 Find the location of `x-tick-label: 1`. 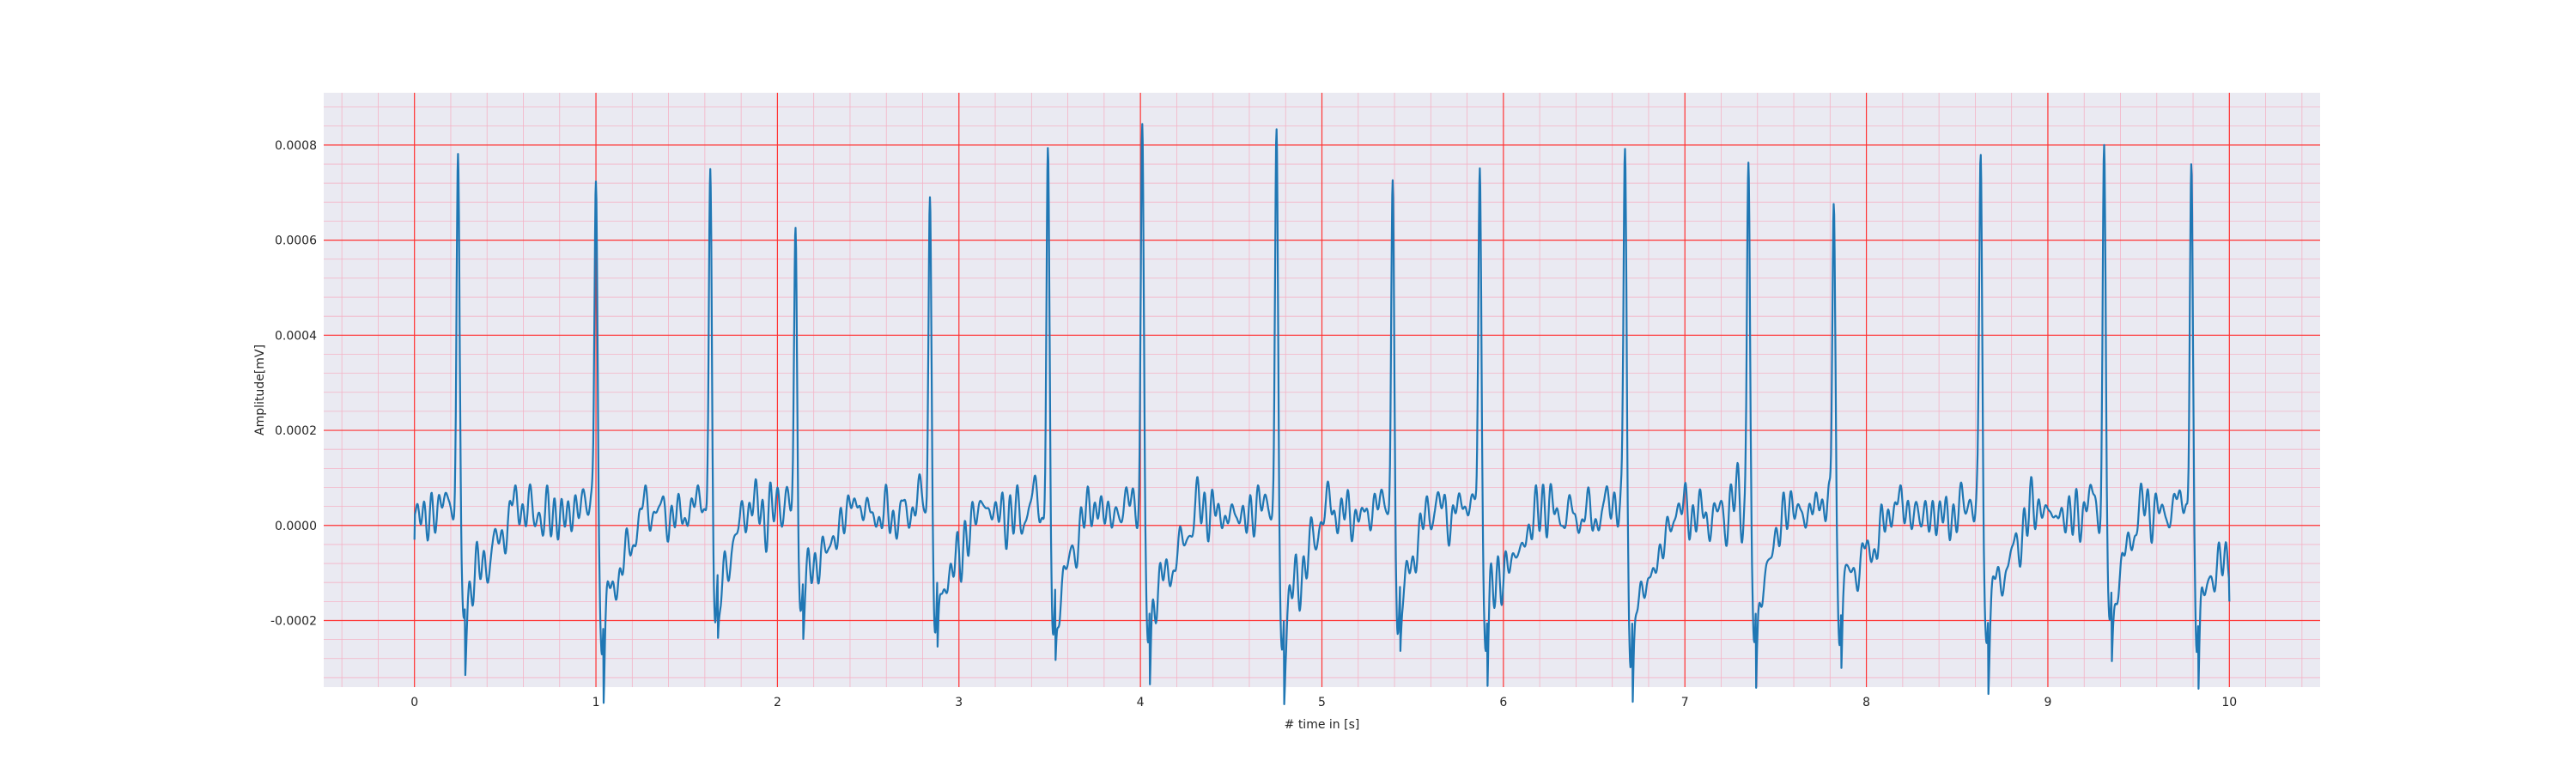

x-tick-label: 1 is located at coordinates (596, 702).